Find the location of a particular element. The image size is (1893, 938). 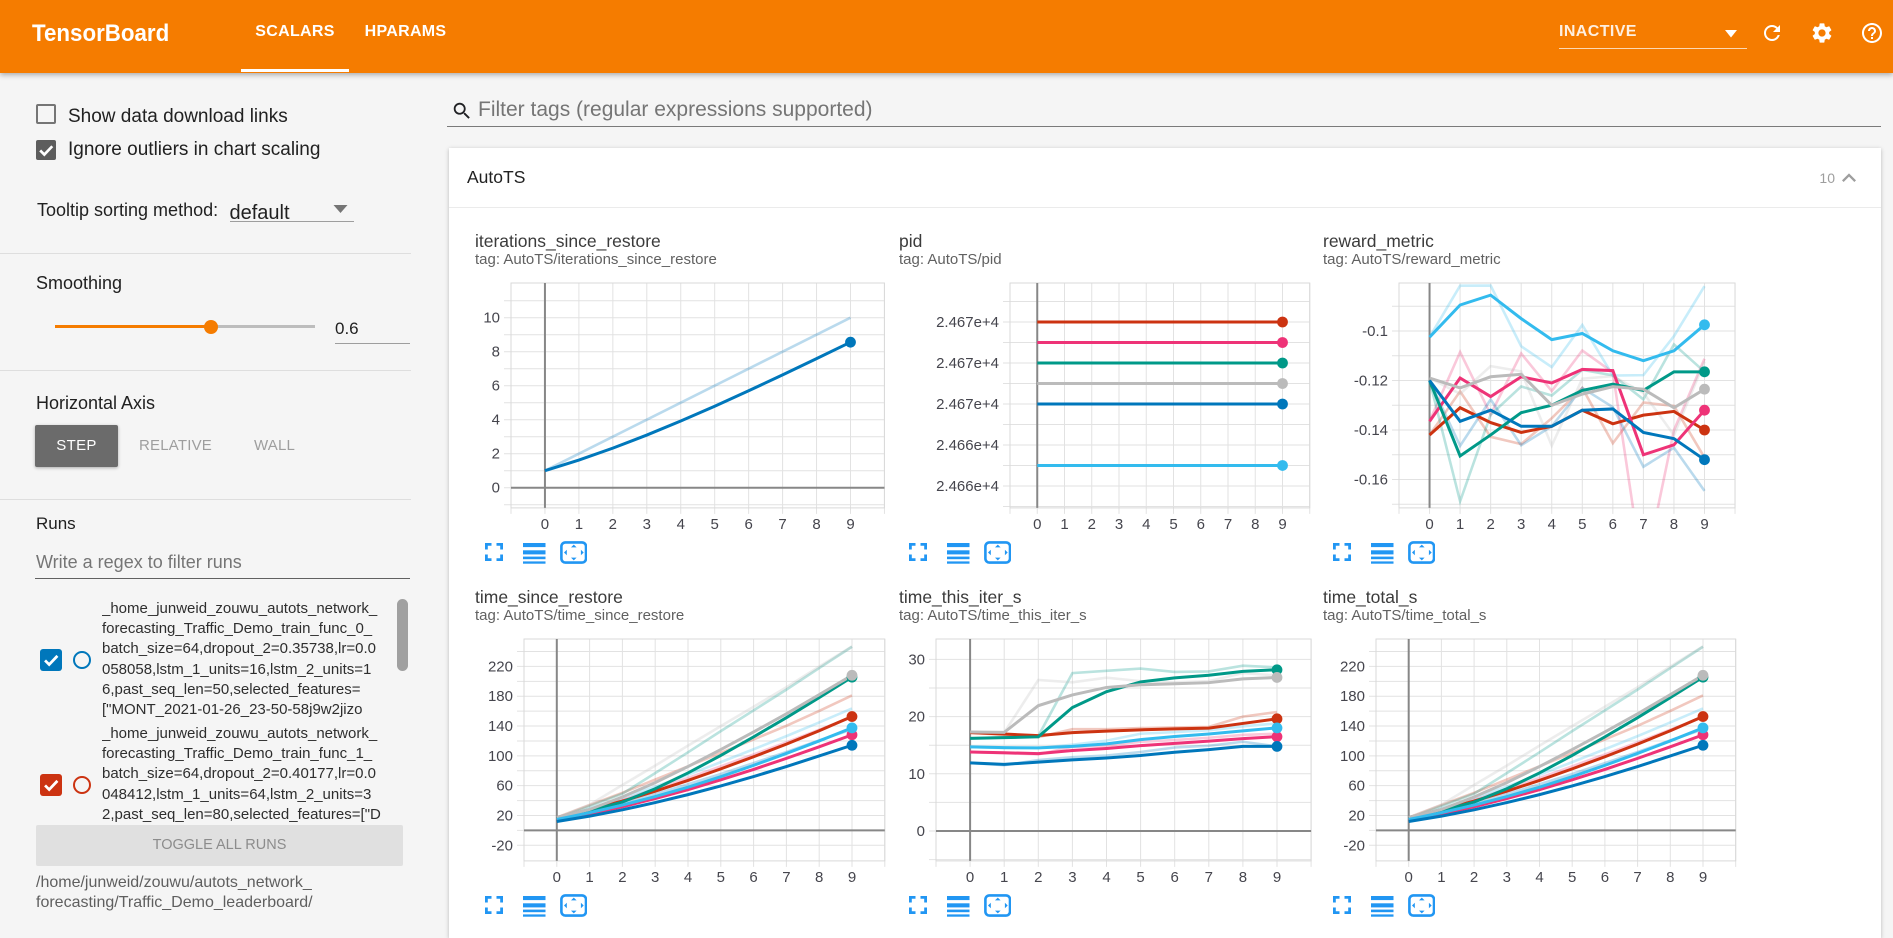

svg-text: -0.12 is located at coordinates (1371, 380).